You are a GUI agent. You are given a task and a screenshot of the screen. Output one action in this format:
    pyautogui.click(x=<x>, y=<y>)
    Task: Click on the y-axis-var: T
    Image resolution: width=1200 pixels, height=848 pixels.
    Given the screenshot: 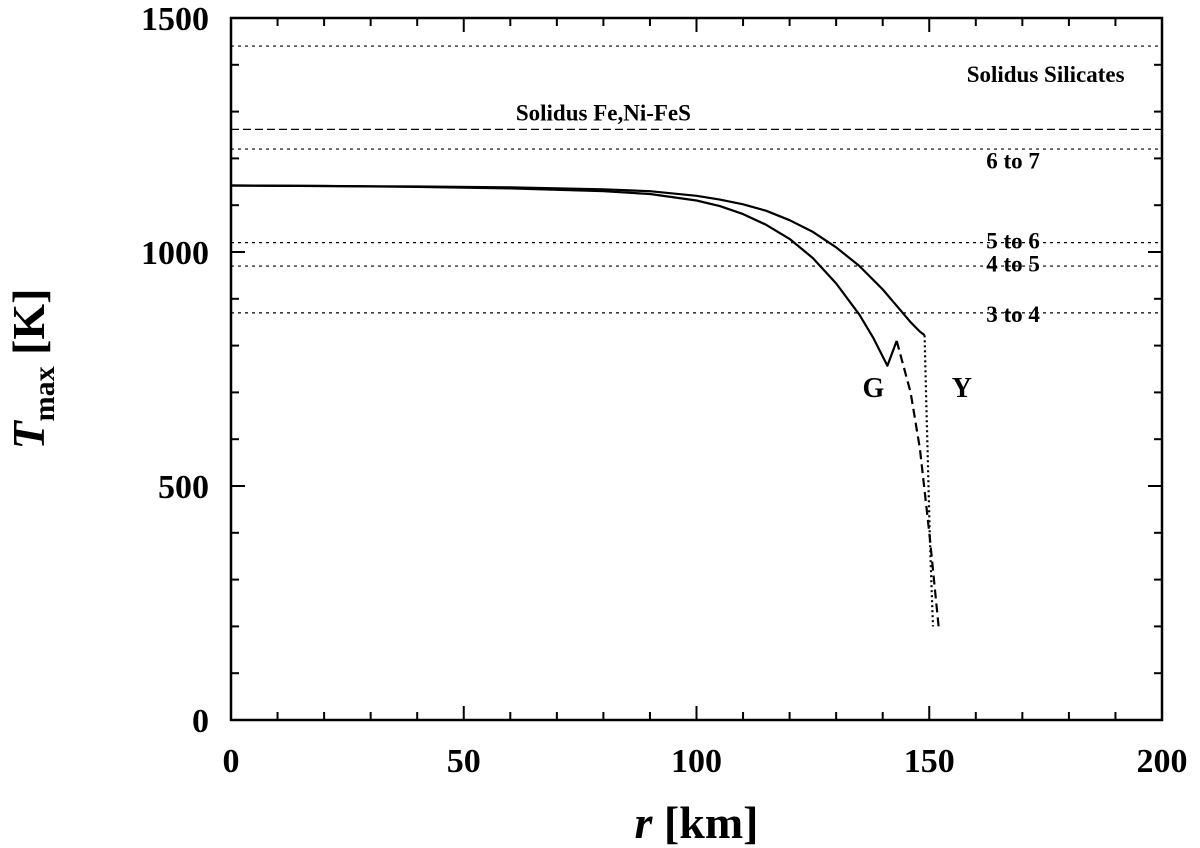 What is the action you would take?
    pyautogui.click(x=28, y=435)
    